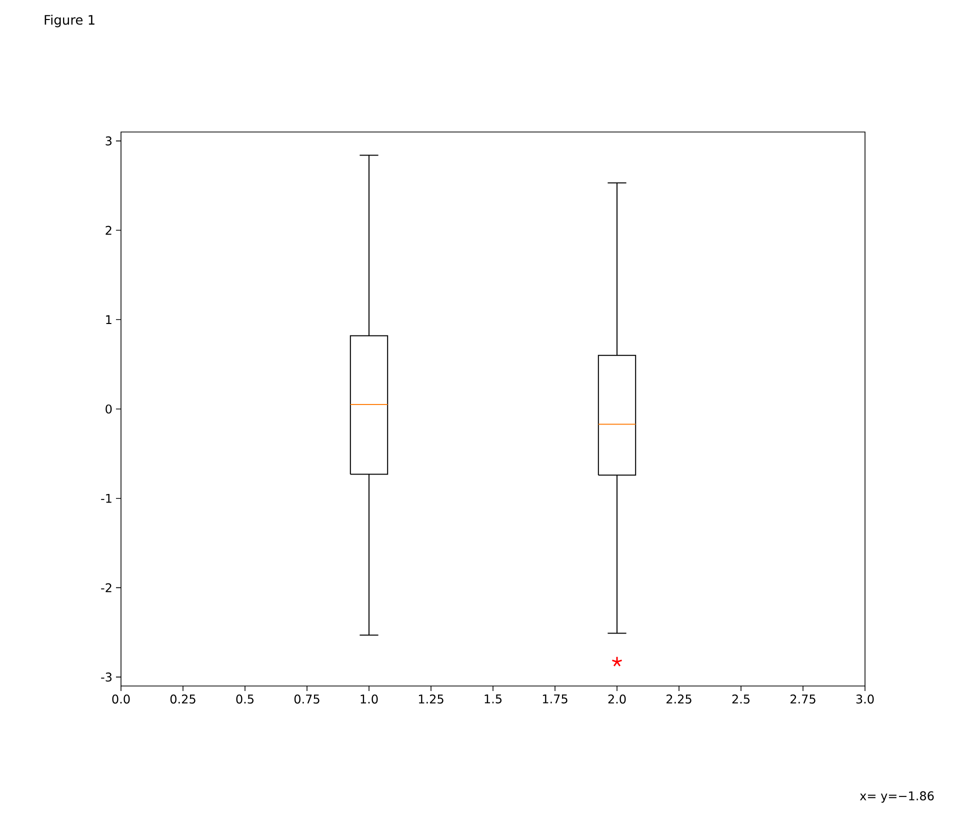 The height and width of the screenshot is (830, 959). I want to click on y-tick-label: 2, so click(109, 230).